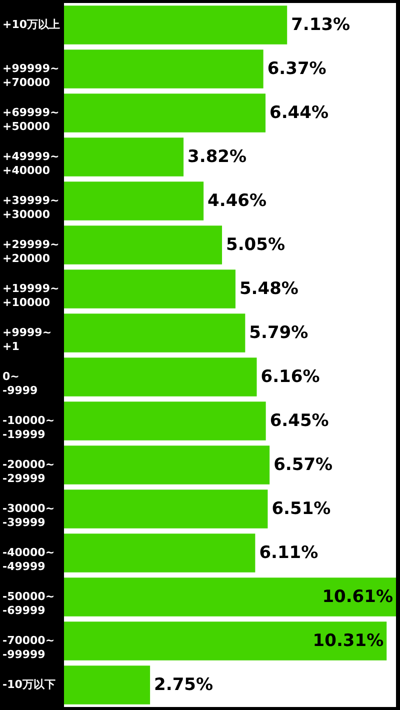 The image size is (400, 710). Describe the element at coordinates (184, 685) in the screenshot. I see `data-label: 2.75%` at that location.